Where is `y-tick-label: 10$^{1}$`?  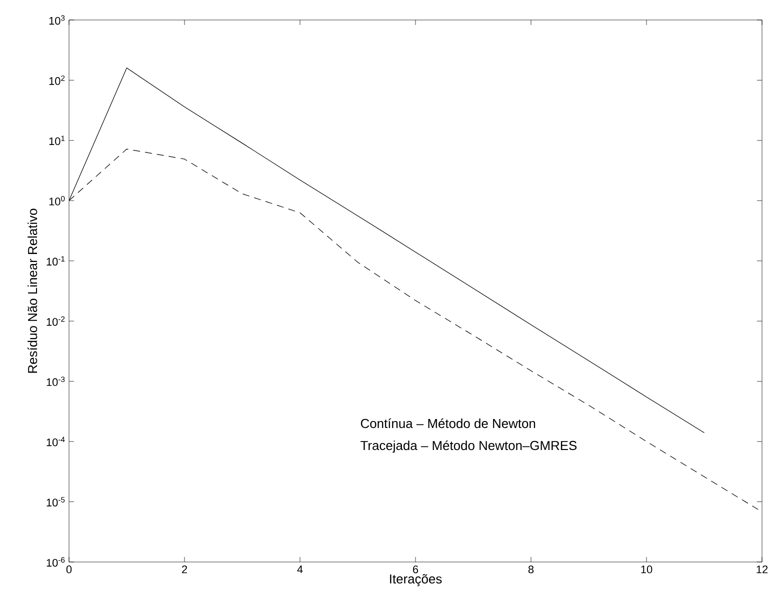 y-tick-label: 10$^{1}$ is located at coordinates (57, 141).